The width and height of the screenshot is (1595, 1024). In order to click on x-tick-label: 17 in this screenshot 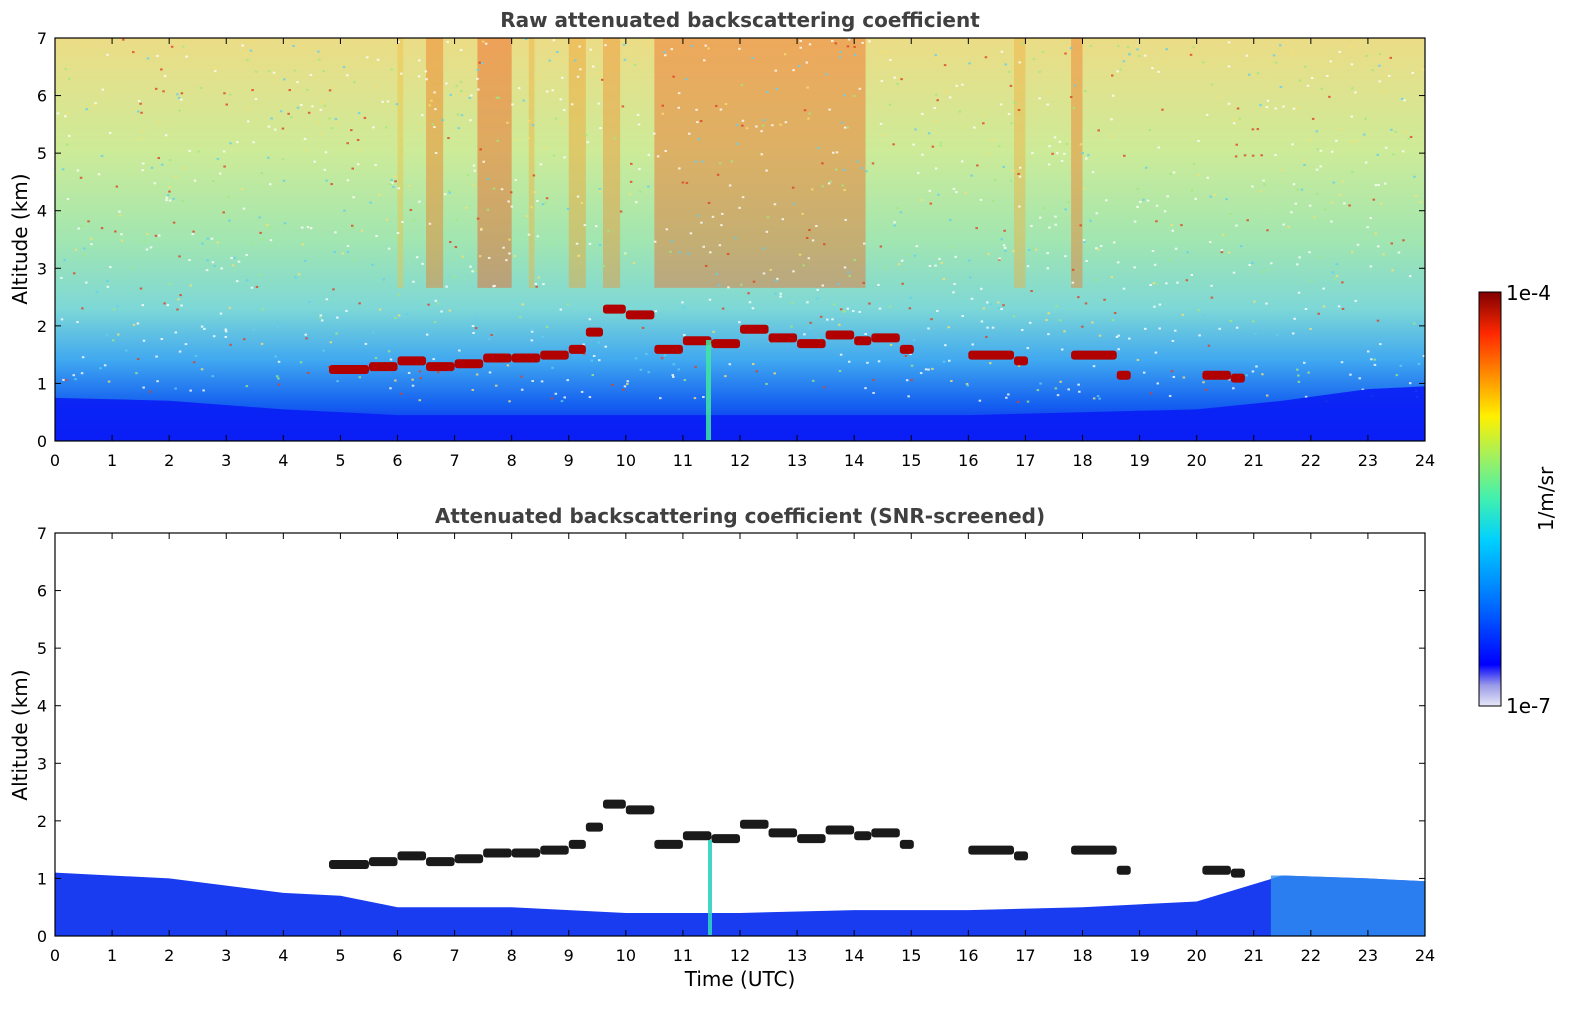, I will do `click(1025, 955)`.